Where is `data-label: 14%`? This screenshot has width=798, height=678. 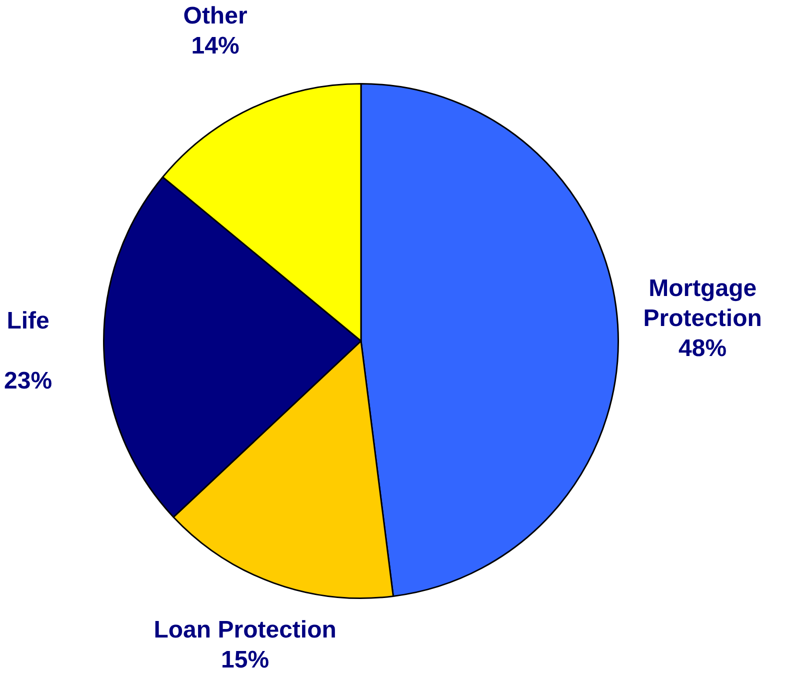
data-label: 14% is located at coordinates (215, 46).